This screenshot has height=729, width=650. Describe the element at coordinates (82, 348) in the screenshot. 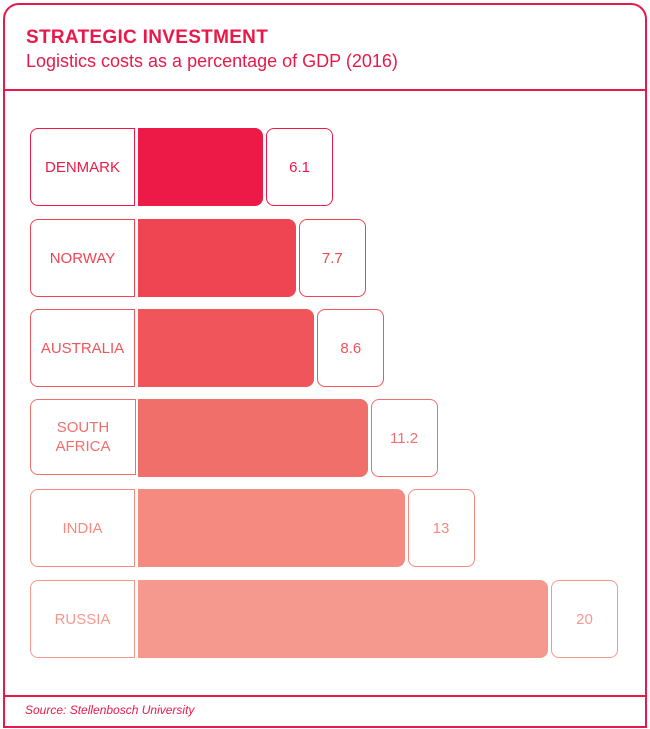

I see `category-label: AUSTRALIA` at that location.